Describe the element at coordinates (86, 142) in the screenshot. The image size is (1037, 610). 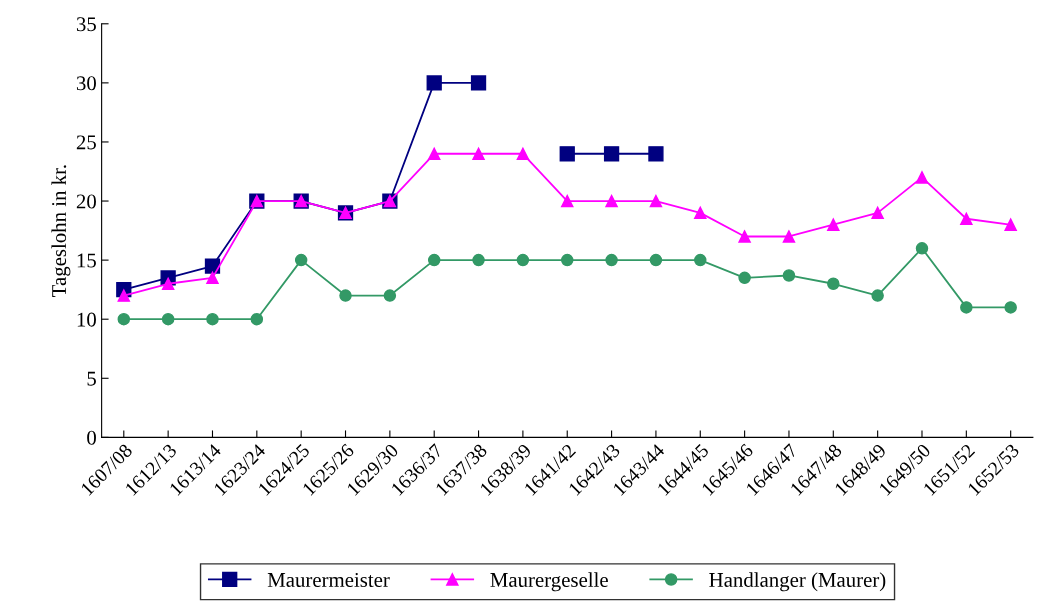
I see `y-tick-label: 25` at that location.